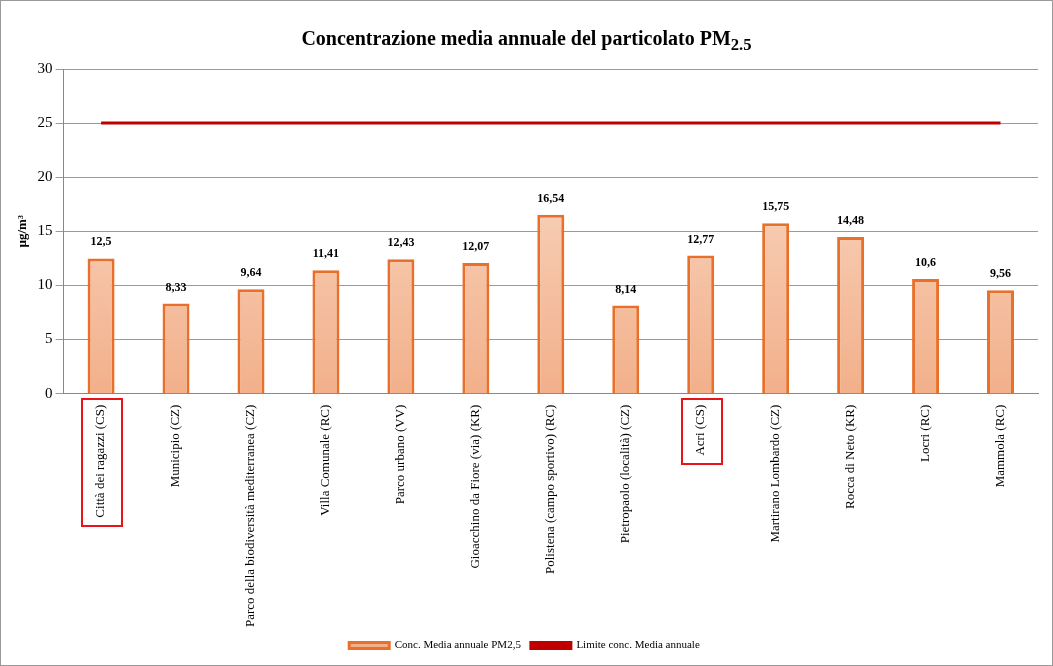 This screenshot has height=666, width=1053. I want to click on y-tick-label: 30, so click(45, 67).